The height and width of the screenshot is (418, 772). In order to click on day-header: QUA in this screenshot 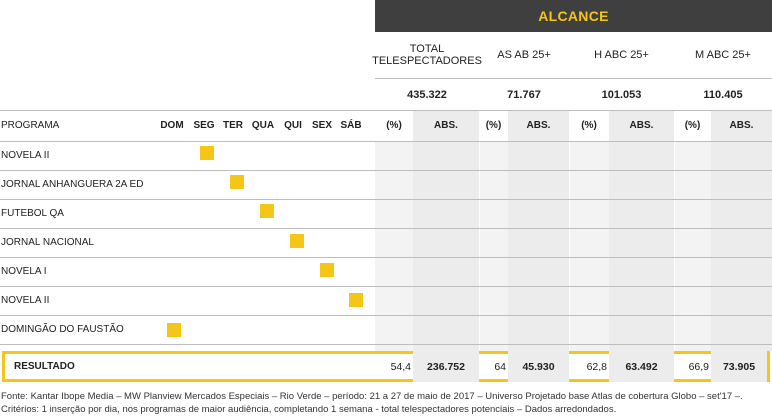, I will do `click(263, 125)`.